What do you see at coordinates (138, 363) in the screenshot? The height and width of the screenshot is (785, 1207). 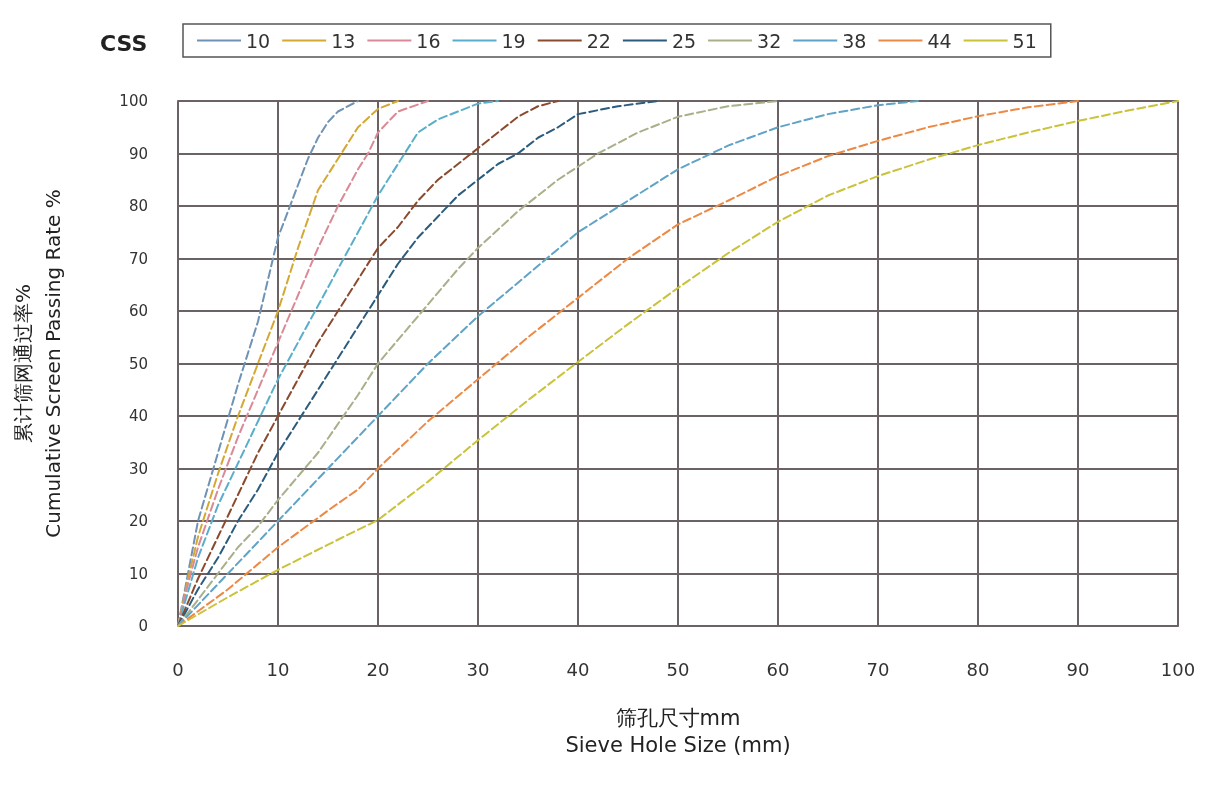 I see `y-tick-label: 50` at bounding box center [138, 363].